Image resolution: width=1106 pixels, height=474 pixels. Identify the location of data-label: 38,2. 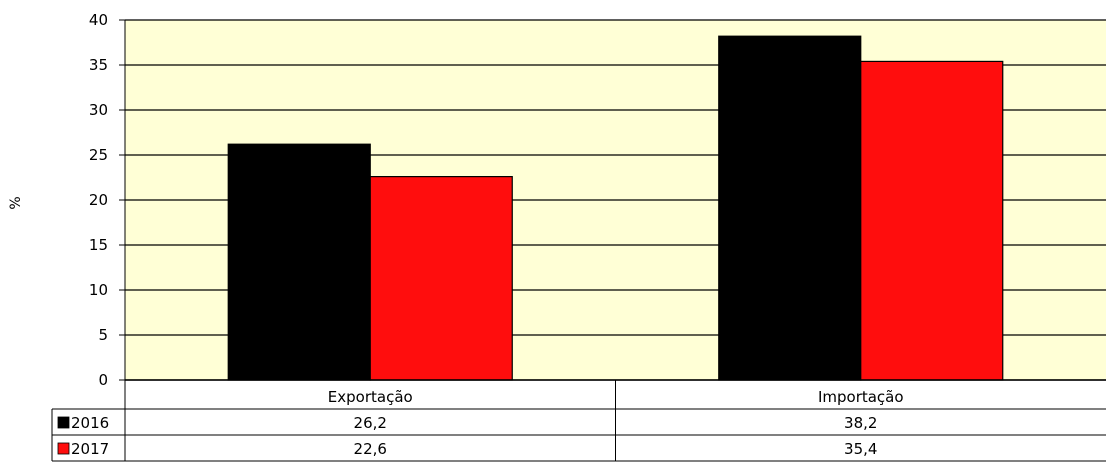
(860, 423).